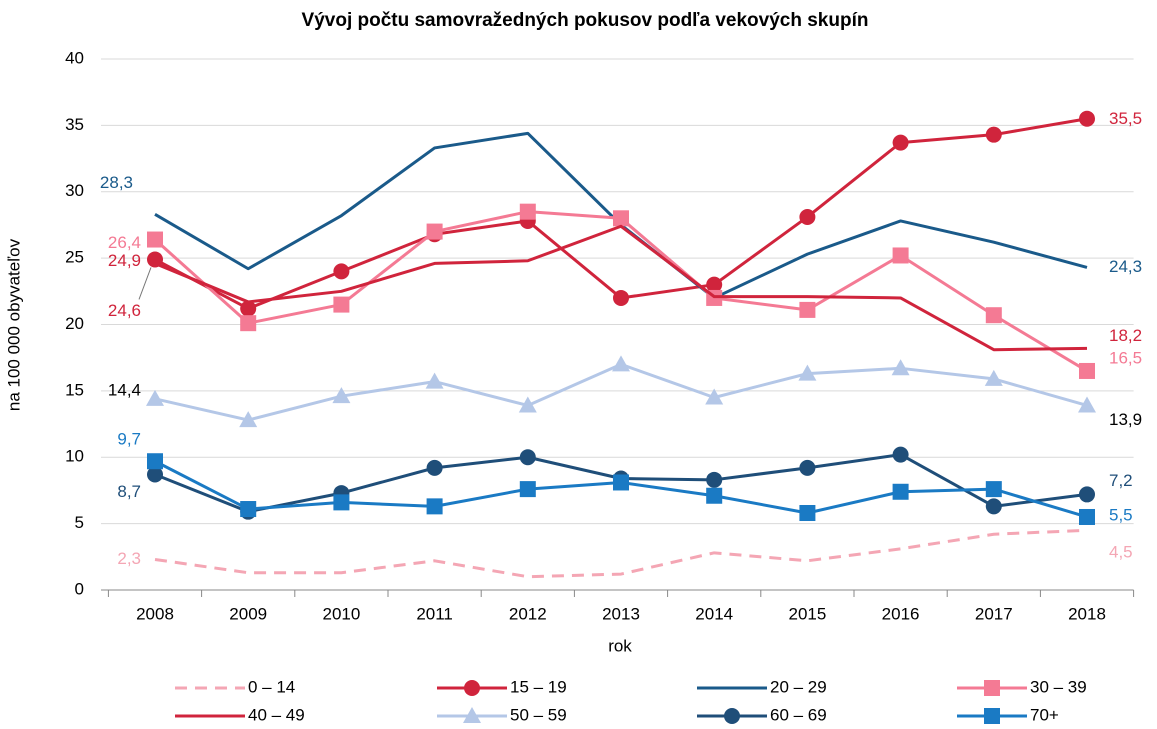  Describe the element at coordinates (129, 439) in the screenshot. I see `data-label: 9,7` at that location.